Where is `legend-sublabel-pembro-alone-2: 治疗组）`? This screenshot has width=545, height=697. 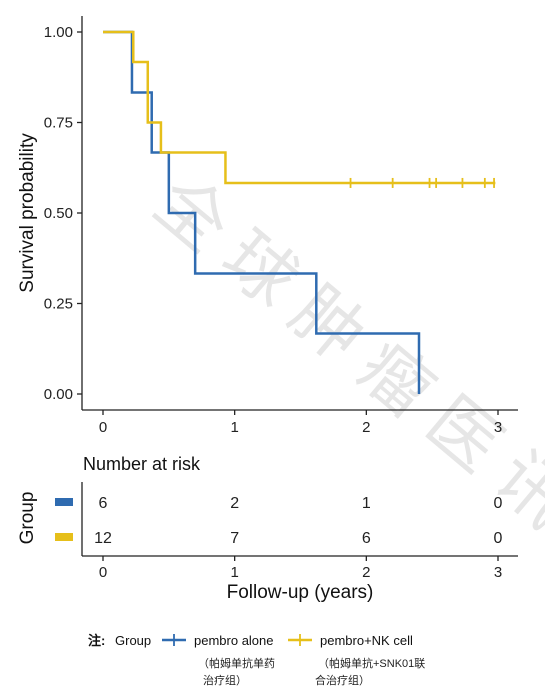
legend-sublabel-pembro-alone-2: 治疗组） is located at coordinates (225, 680).